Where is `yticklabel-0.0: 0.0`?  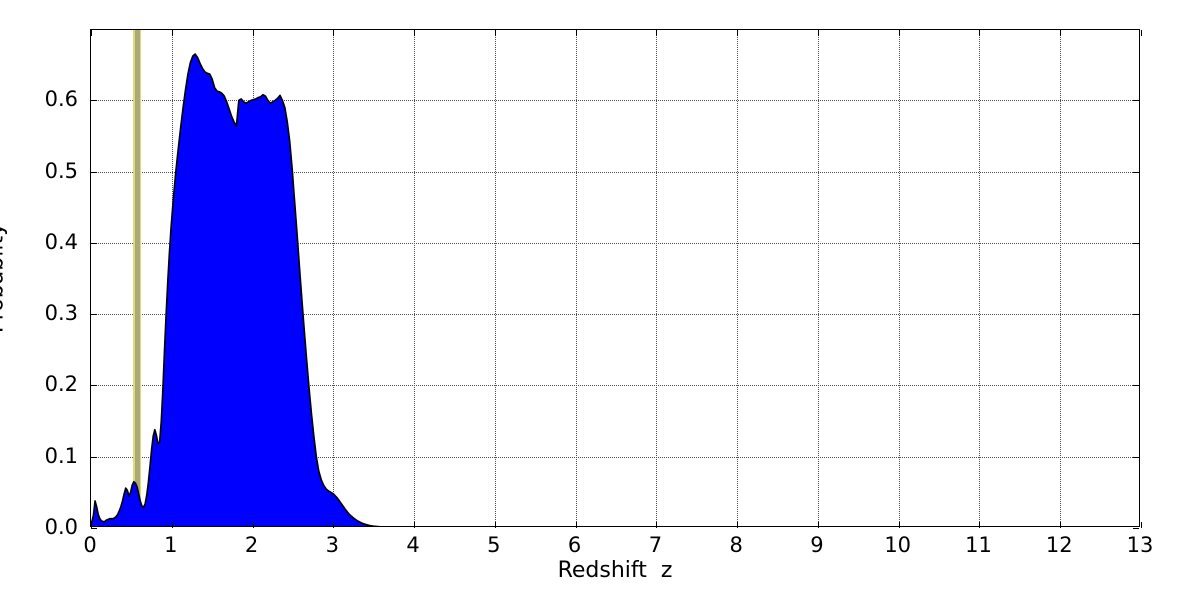 yticklabel-0.0: 0.0 is located at coordinates (61, 527).